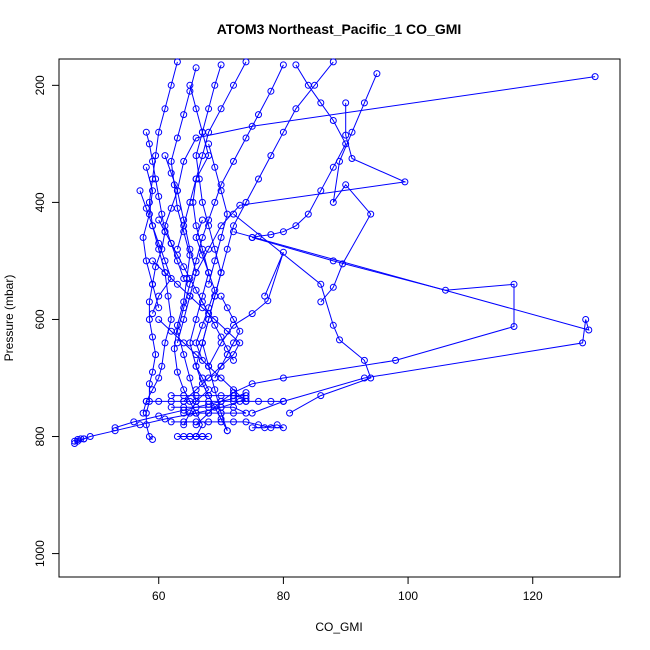 The height and width of the screenshot is (650, 650). I want to click on x-tick-label: 80, so click(284, 596).